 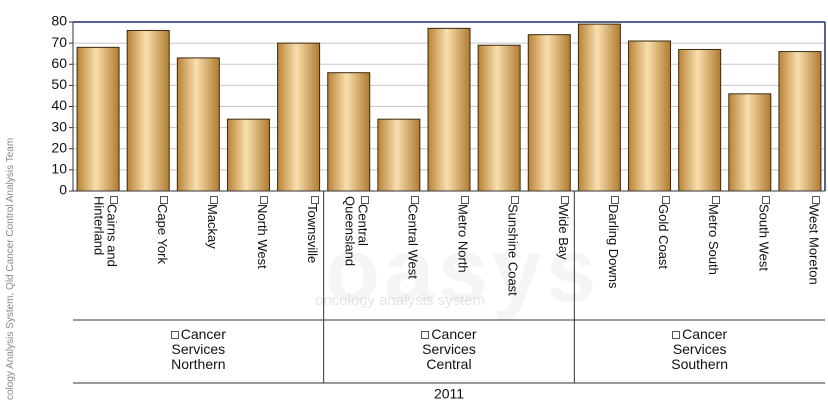 I want to click on x-tick-label: Central West, so click(x=399, y=255).